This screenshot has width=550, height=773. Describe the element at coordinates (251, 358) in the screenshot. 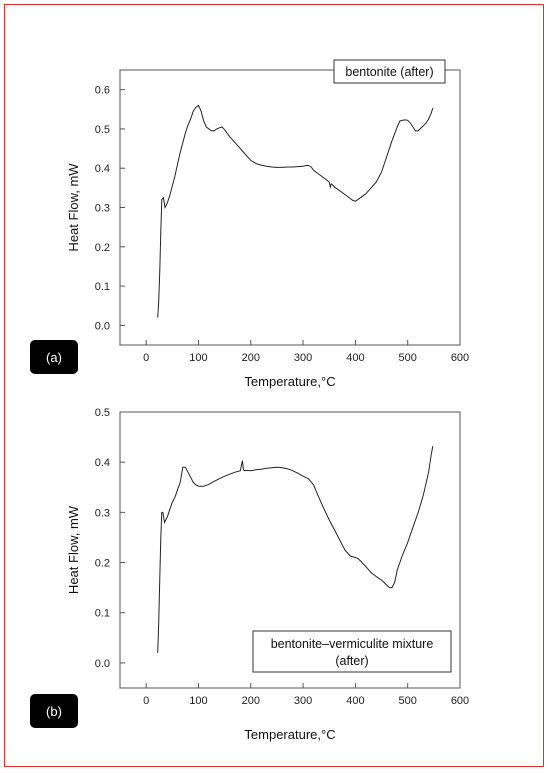

I see `x-tick-label-a-2: 200` at that location.